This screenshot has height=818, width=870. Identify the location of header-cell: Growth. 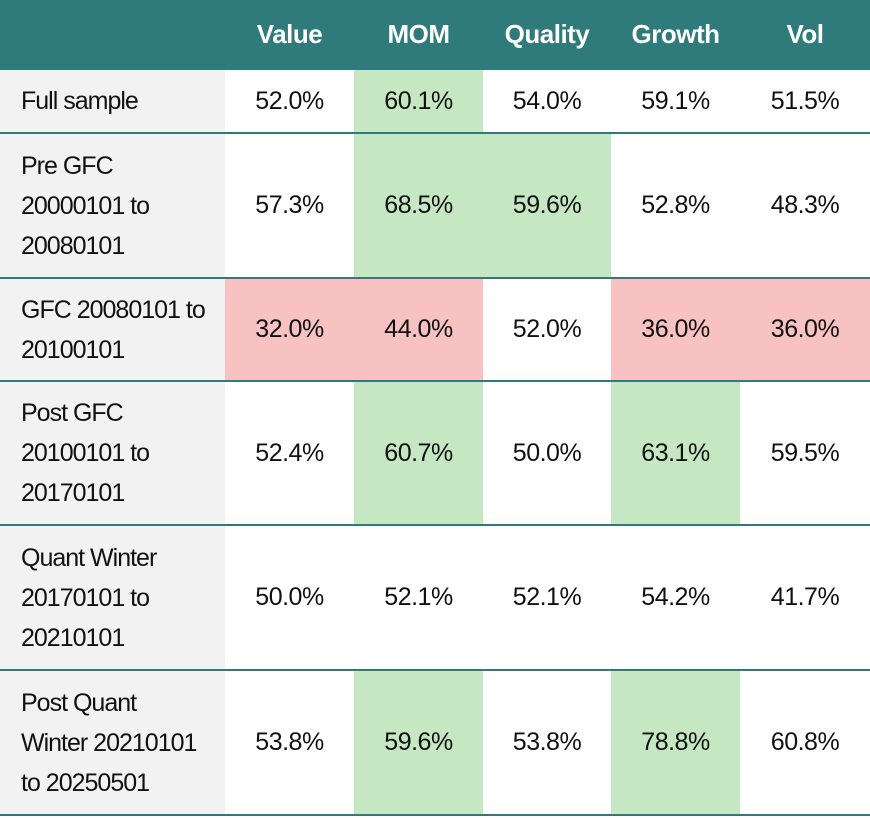
(676, 33).